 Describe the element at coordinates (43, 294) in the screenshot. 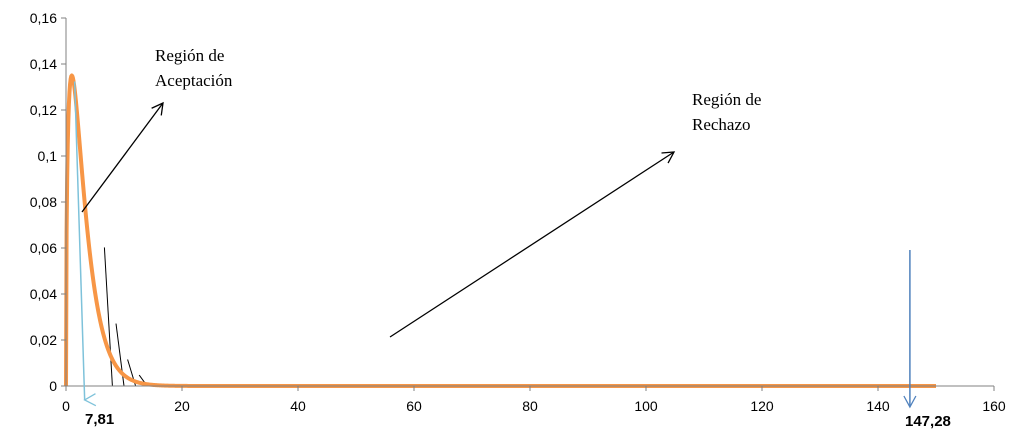

I see `y-tick-label: 0,04` at that location.